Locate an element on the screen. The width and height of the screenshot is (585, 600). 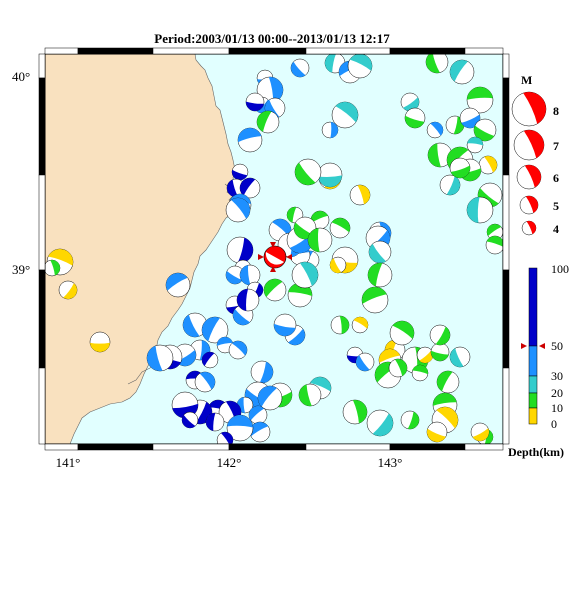
depth-tick-10: 10 is located at coordinates (557, 408).